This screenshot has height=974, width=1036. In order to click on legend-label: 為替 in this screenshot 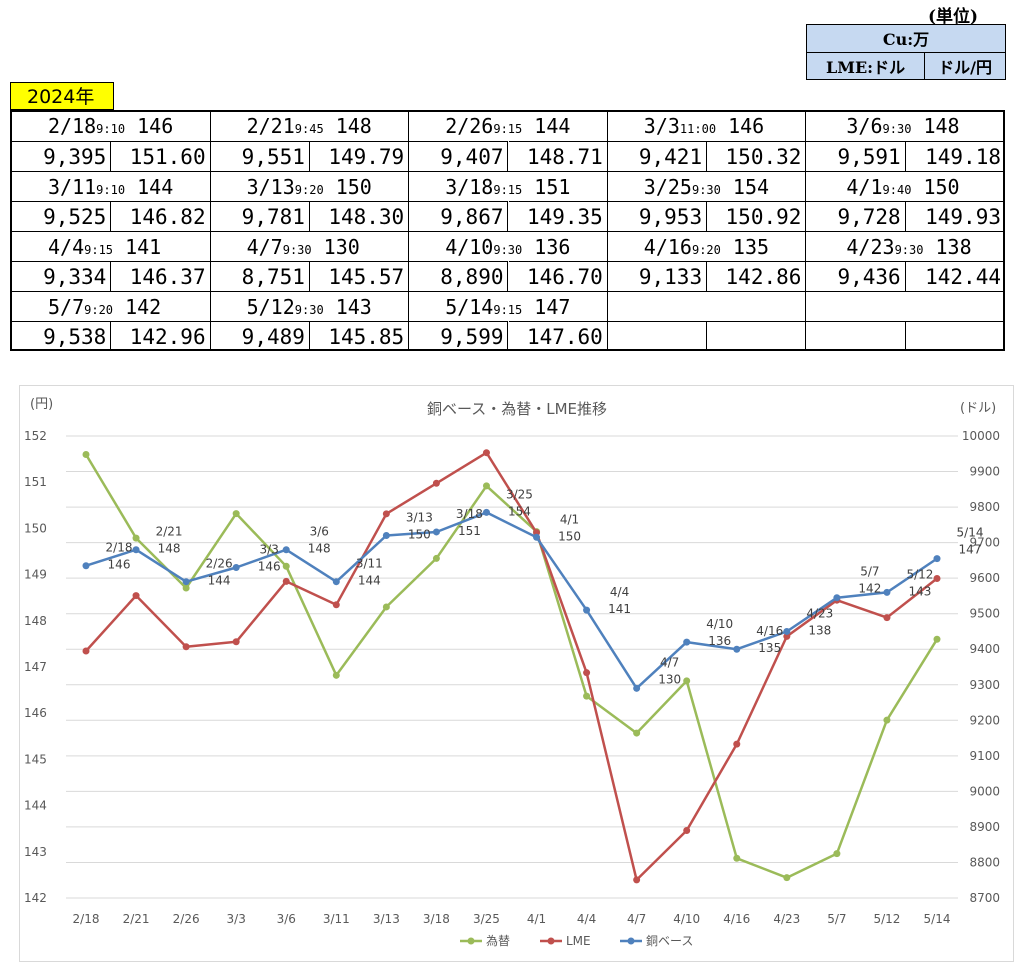, I will do `click(498, 941)`.